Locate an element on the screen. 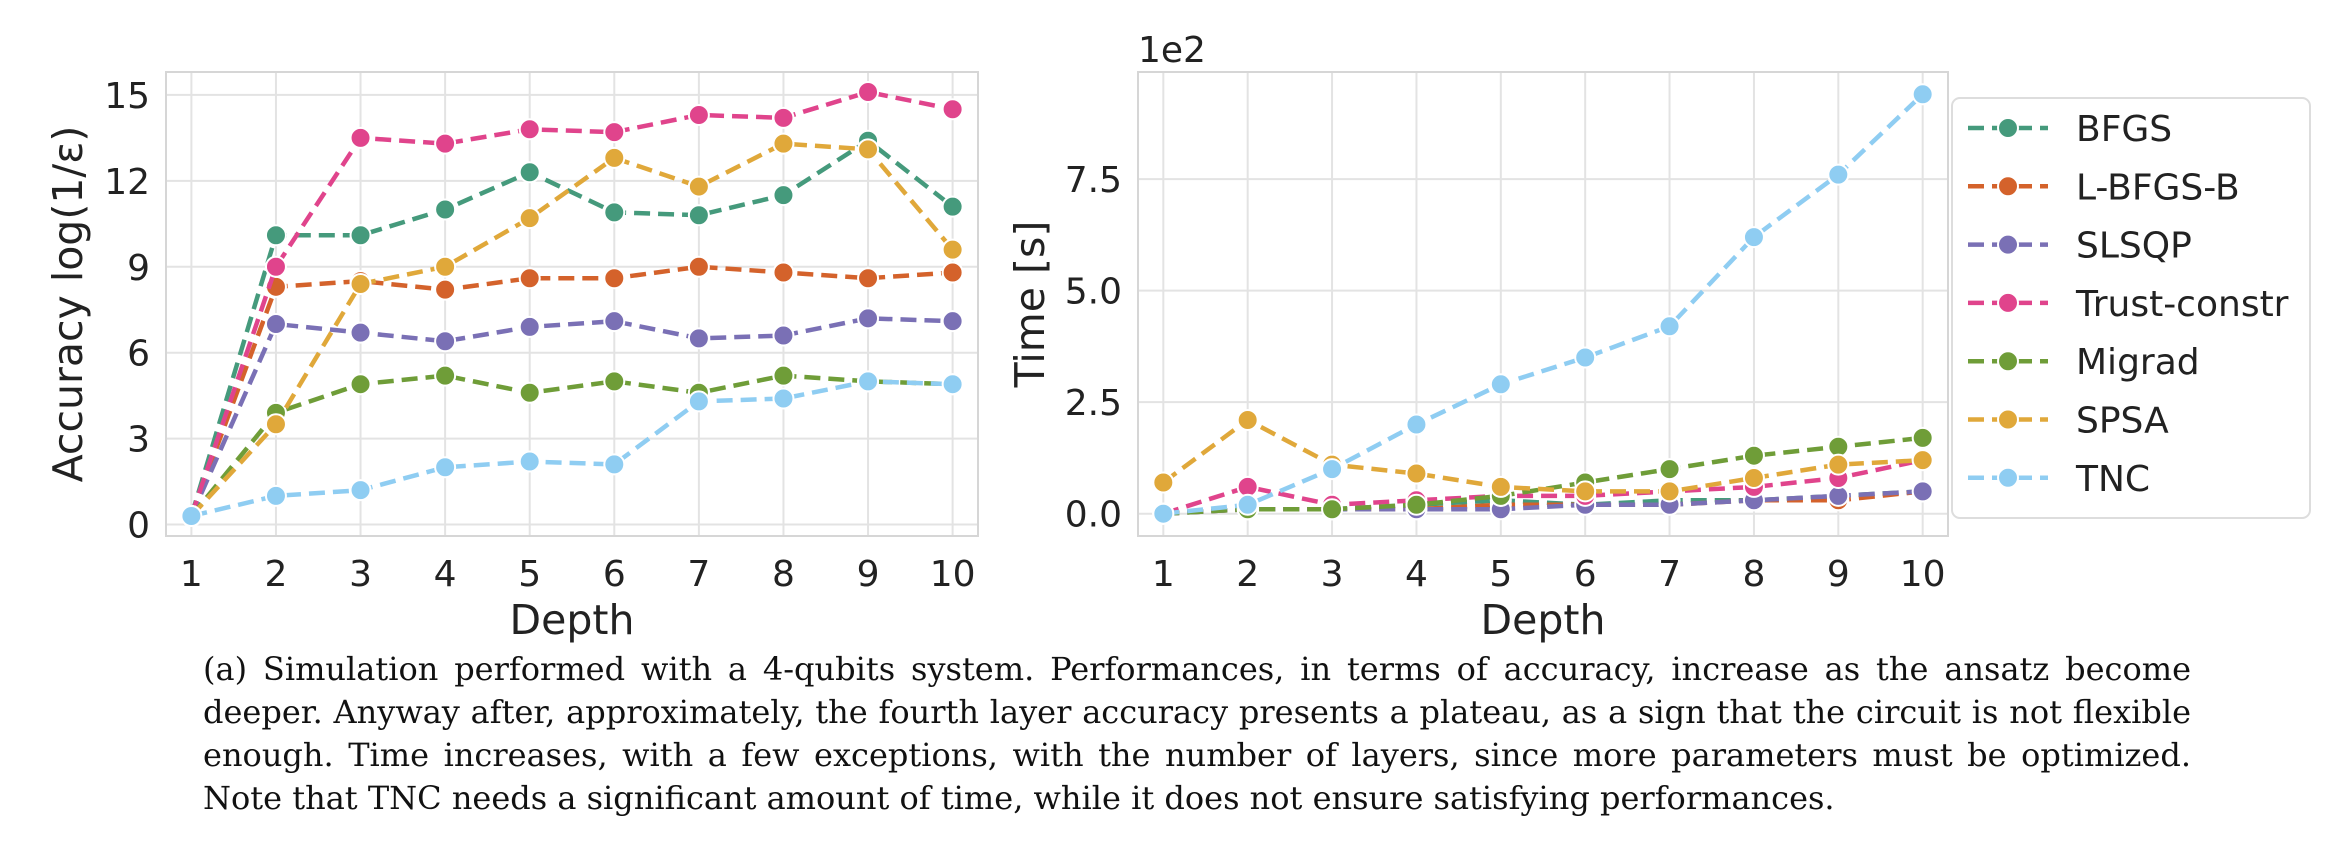  y-tick-label: 3 is located at coordinates (138, 440).